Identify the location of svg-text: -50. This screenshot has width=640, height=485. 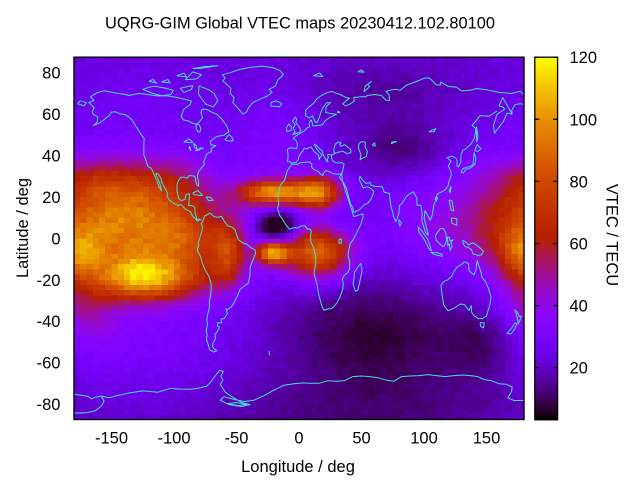
(237, 439).